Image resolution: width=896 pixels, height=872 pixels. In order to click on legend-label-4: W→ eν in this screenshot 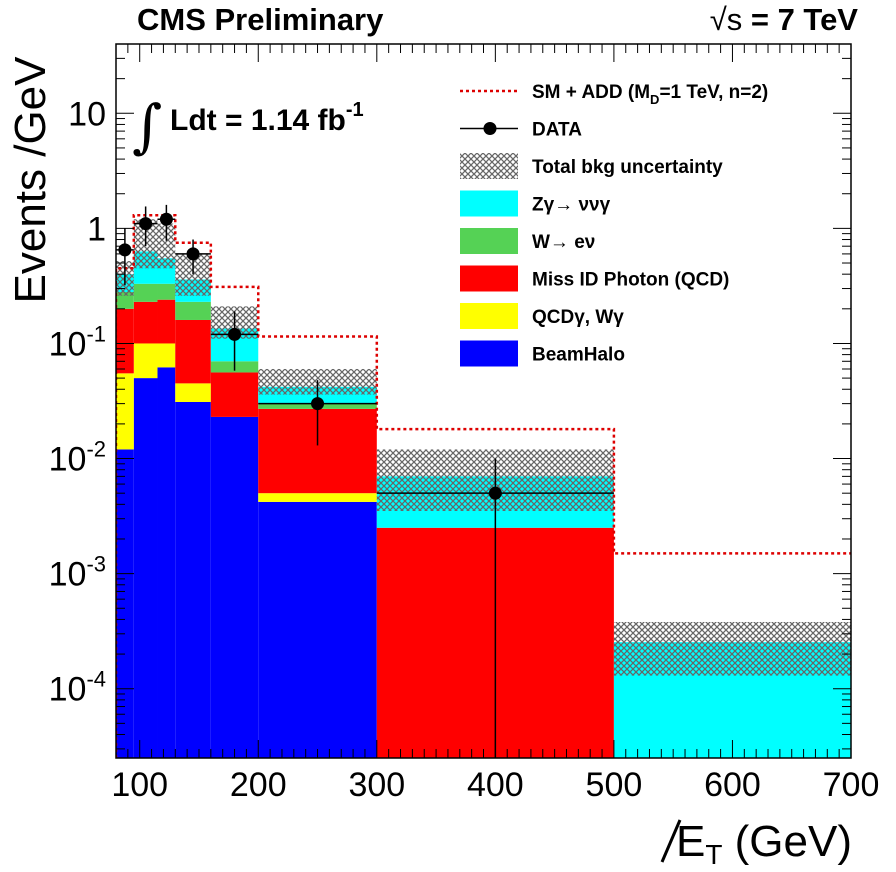, I will do `click(563, 242)`.